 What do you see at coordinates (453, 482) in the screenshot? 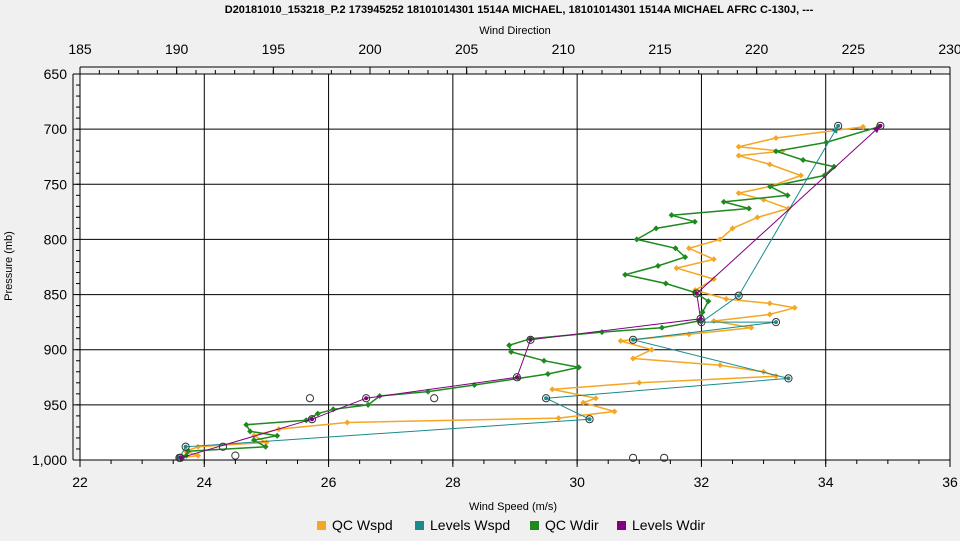
I see `bottom-tick-label: 28` at bounding box center [453, 482].